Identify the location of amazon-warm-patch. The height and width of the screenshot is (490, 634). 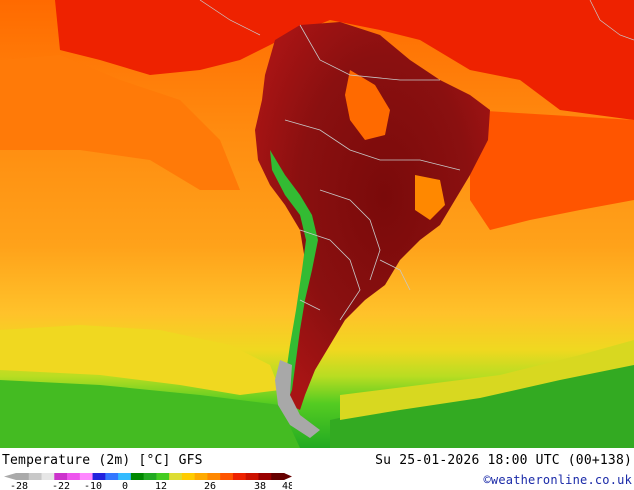
(367, 105).